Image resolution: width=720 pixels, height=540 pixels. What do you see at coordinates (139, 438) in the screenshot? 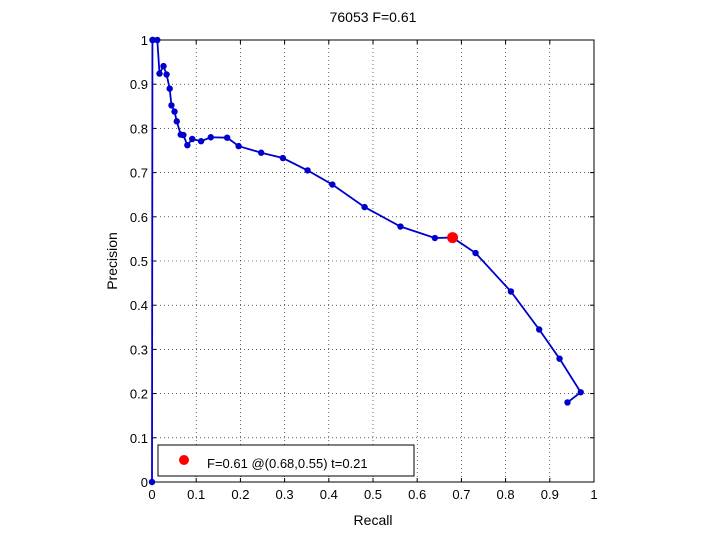
I see `y-tick-label: 0.1` at bounding box center [139, 438].